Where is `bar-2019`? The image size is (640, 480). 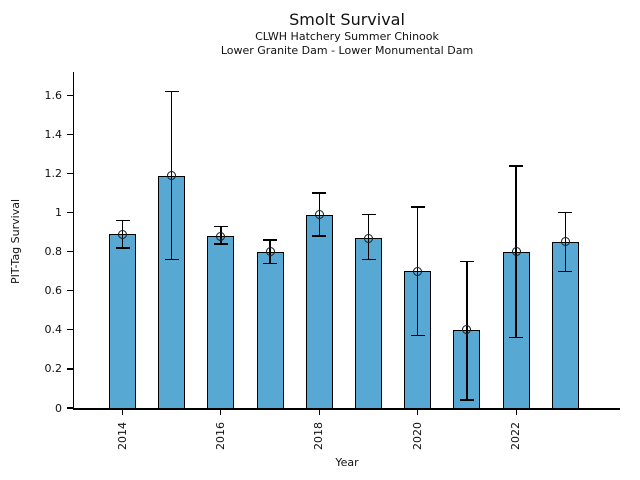
bar-2019 is located at coordinates (368, 323).